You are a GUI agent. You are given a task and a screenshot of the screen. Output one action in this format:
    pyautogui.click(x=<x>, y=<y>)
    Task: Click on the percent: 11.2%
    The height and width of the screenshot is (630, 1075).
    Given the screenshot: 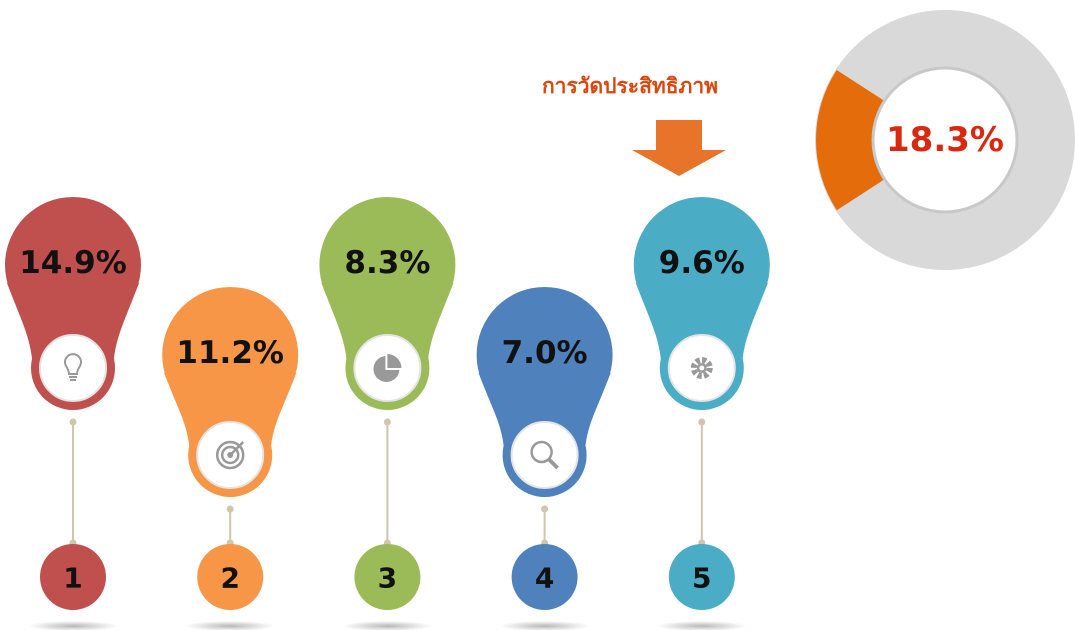 What is the action you would take?
    pyautogui.click(x=230, y=353)
    